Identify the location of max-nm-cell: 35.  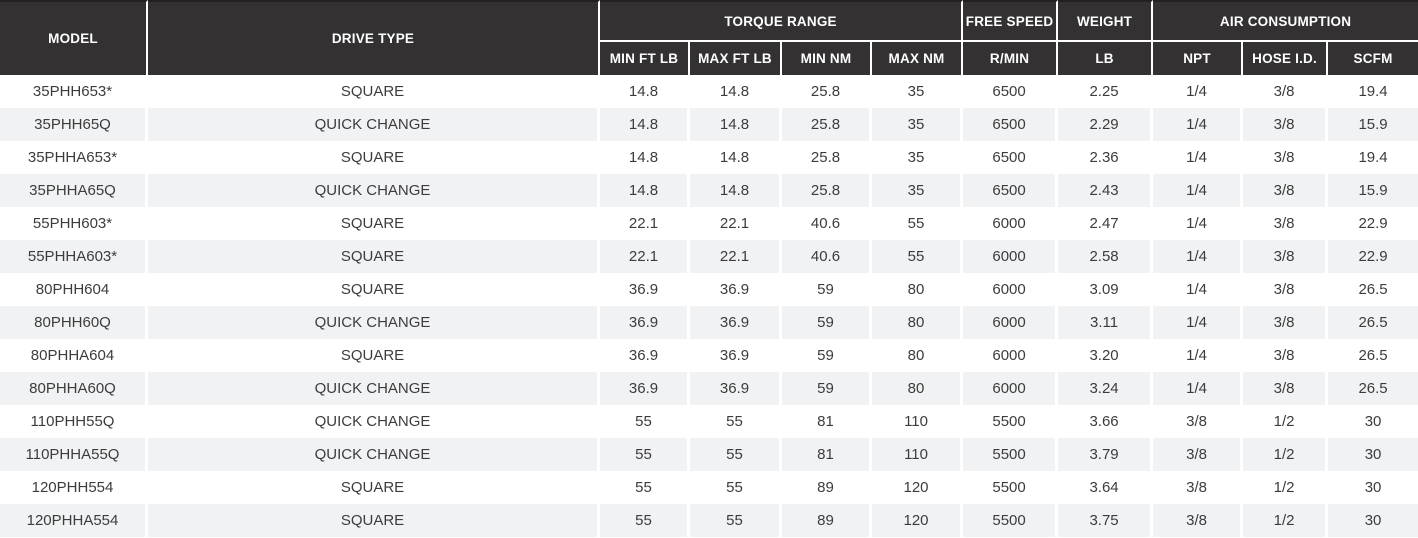
(918, 157).